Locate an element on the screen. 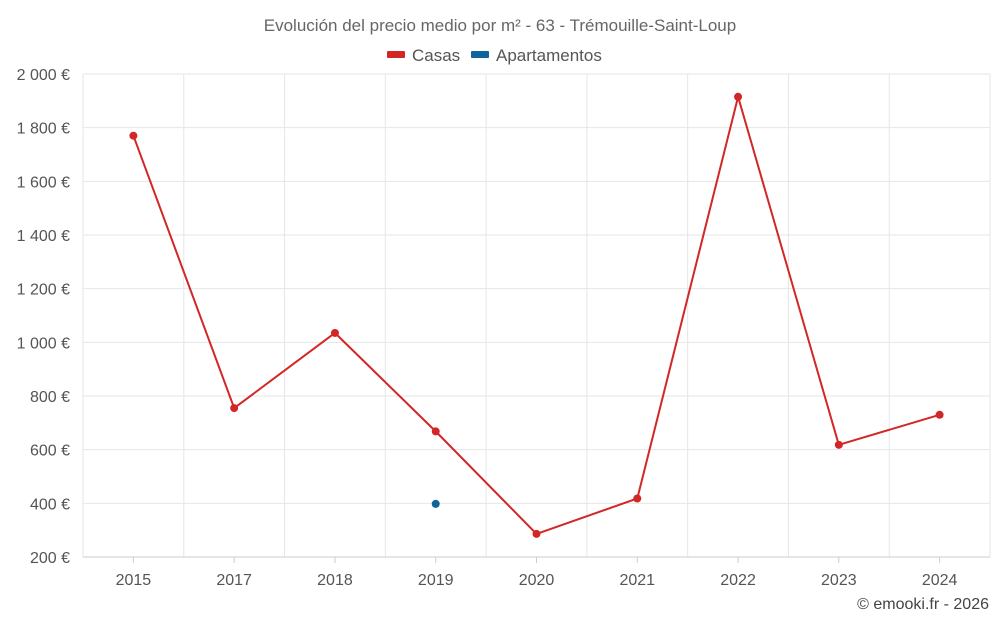 This screenshot has height=625, width=1000. y-tick-label: 1 400 € is located at coordinates (43, 236).